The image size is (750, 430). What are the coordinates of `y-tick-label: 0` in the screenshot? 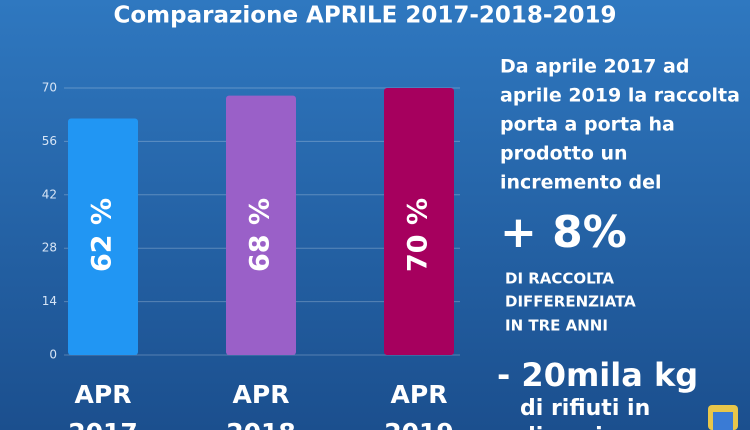 It's located at (53, 355).